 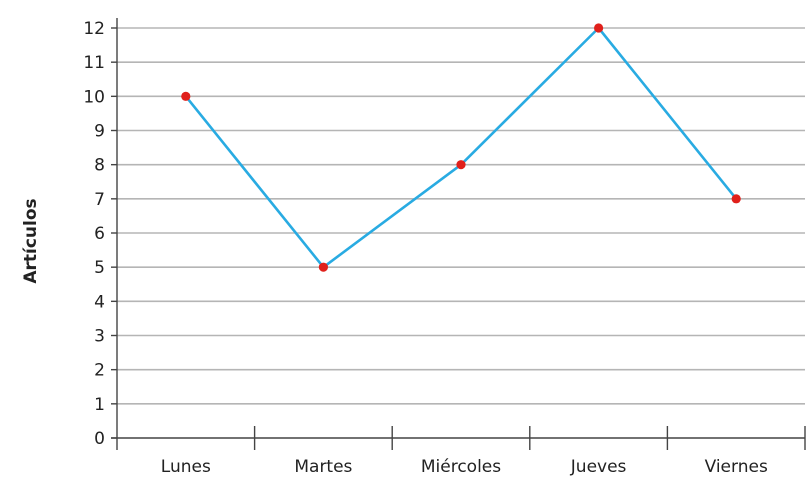 I want to click on y-tick-label-9: 9, so click(x=99, y=132).